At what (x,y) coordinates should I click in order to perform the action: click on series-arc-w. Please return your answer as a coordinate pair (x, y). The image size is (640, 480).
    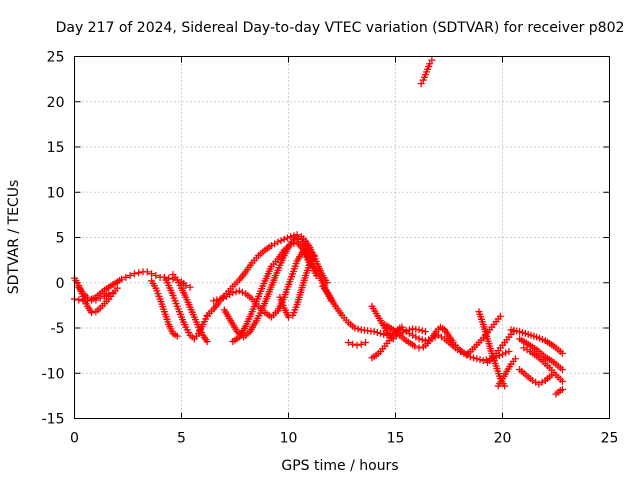
    Looking at the image, I should click on (541, 354).